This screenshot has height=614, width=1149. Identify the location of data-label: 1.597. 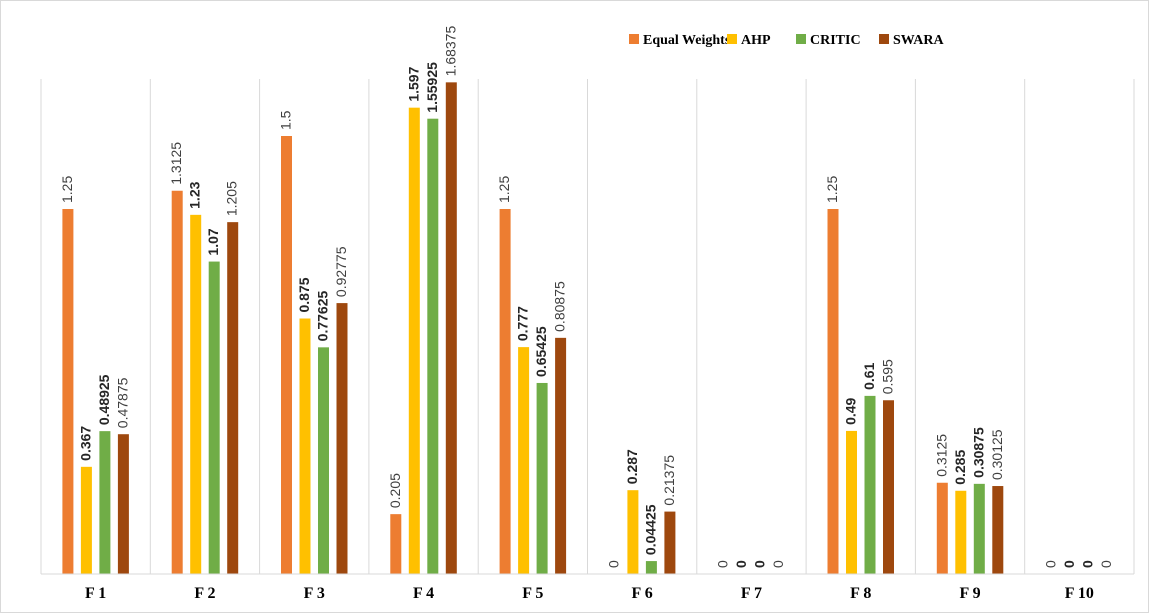
(413, 83).